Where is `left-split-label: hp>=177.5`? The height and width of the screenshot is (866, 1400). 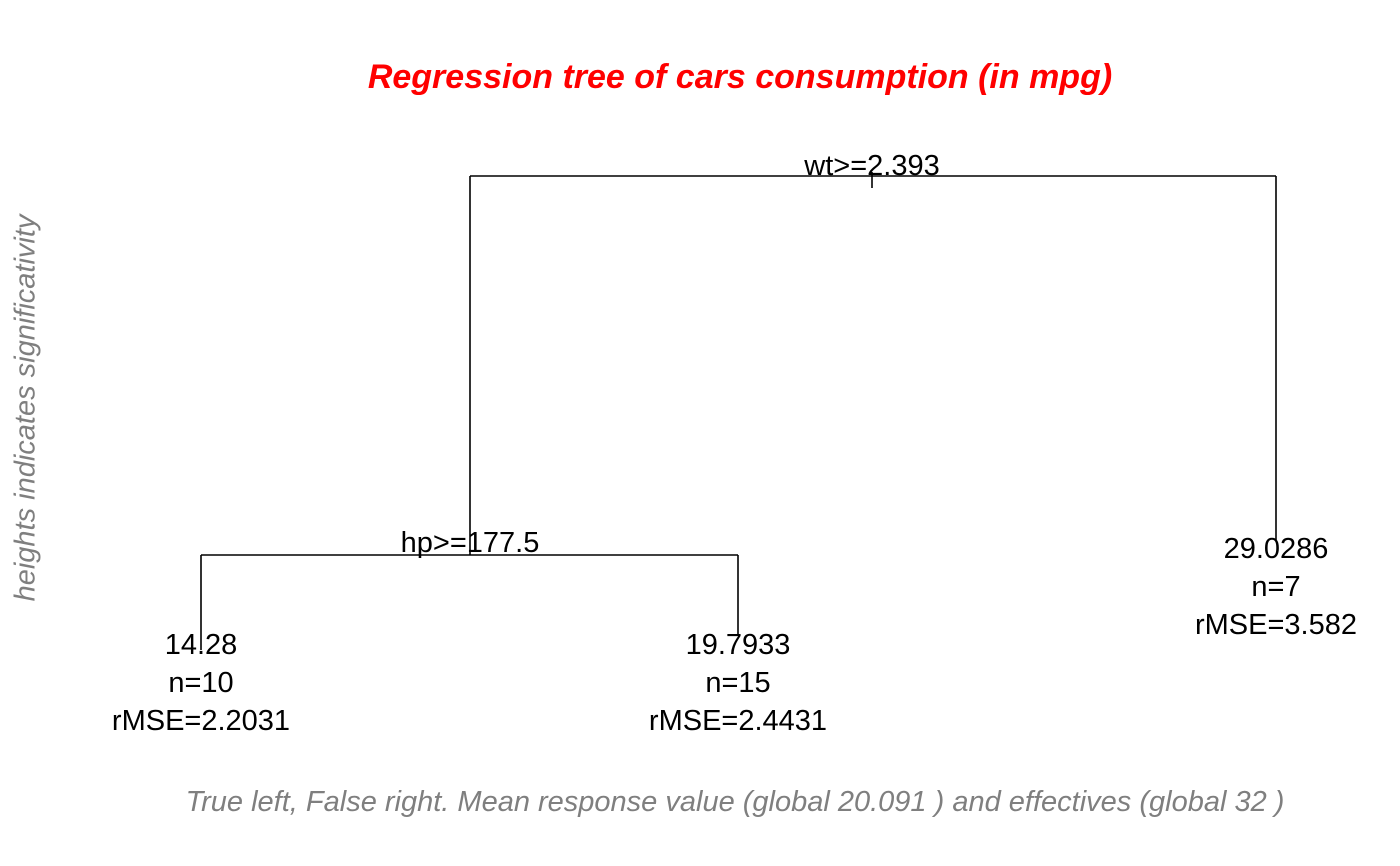
left-split-label: hp>=177.5 is located at coordinates (470, 543).